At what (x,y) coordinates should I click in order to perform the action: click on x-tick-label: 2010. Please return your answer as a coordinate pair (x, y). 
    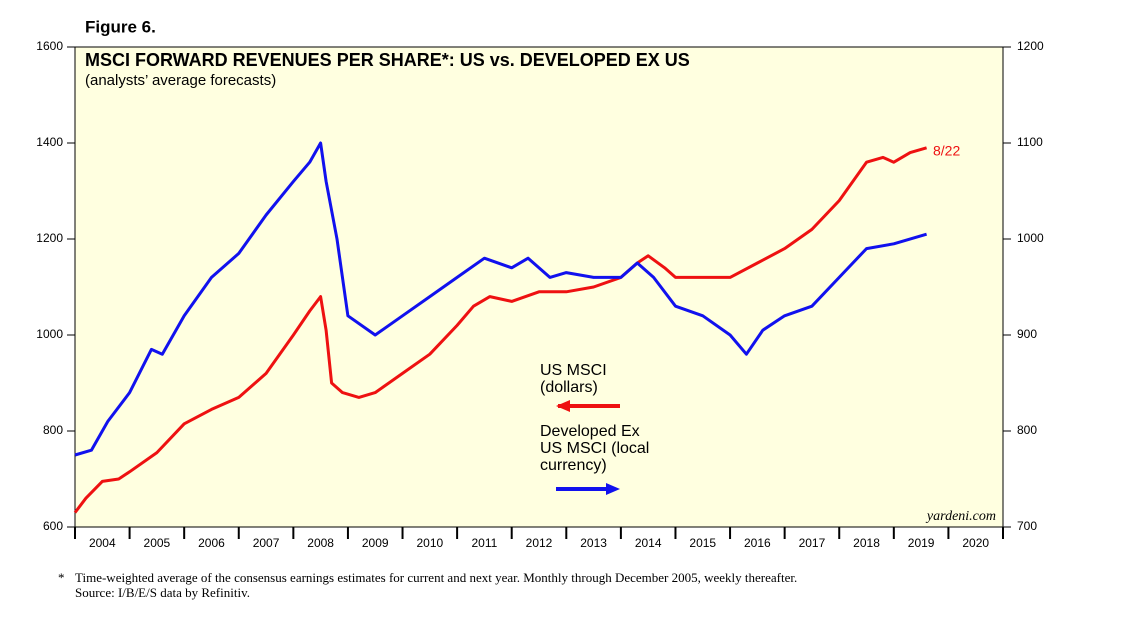
    Looking at the image, I should click on (429, 543).